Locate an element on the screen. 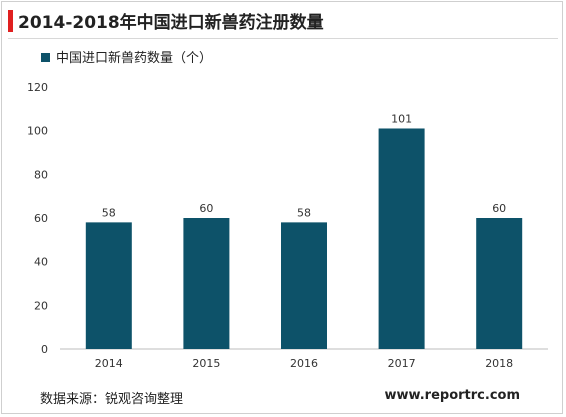 The image size is (566, 417). x-tick-label-2016: 2016 is located at coordinates (304, 363).